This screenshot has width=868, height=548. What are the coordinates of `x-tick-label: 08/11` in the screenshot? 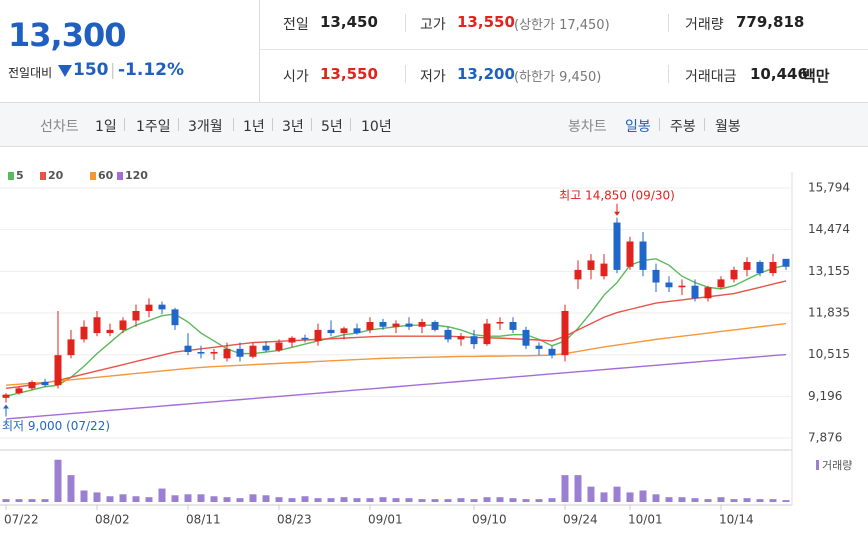 It's located at (203, 520).